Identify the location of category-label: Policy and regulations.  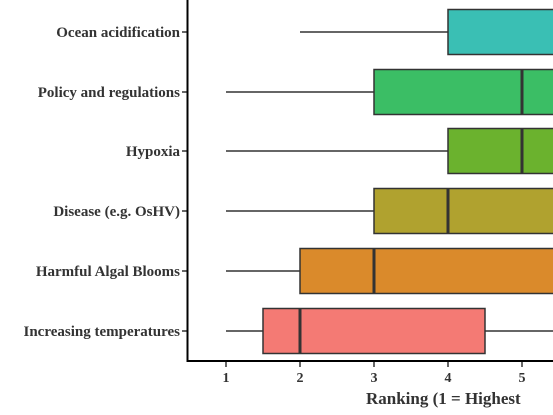
(109, 93).